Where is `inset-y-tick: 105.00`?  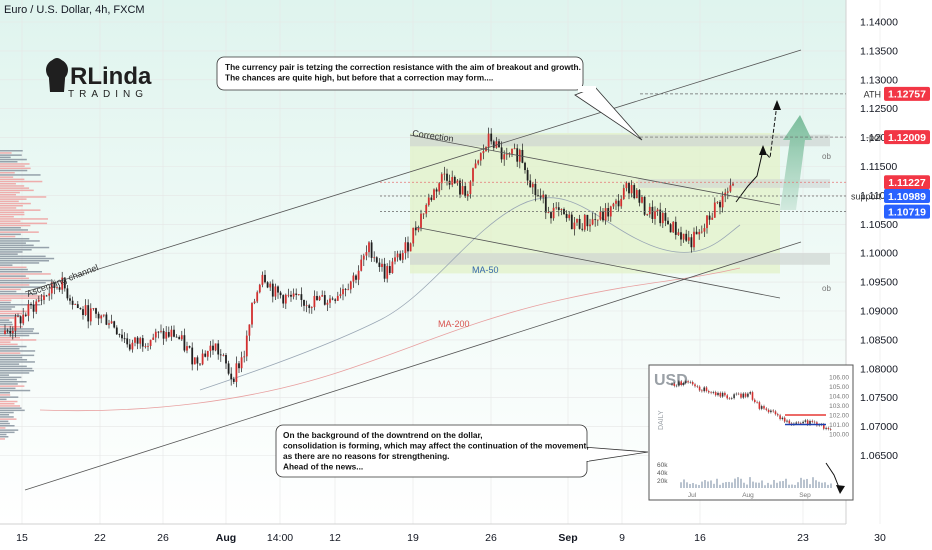 inset-y-tick: 105.00 is located at coordinates (839, 387).